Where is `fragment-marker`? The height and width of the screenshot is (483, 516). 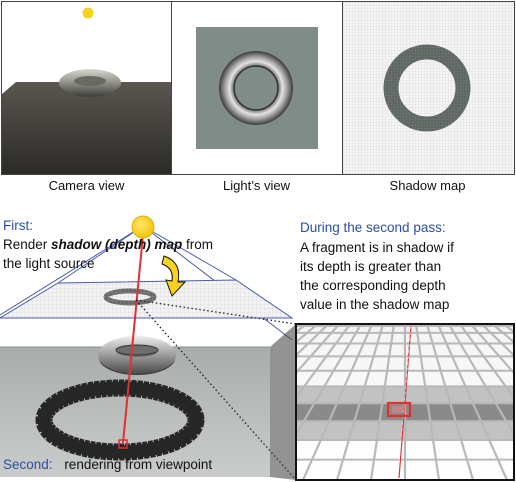
fragment-marker is located at coordinates (123, 444).